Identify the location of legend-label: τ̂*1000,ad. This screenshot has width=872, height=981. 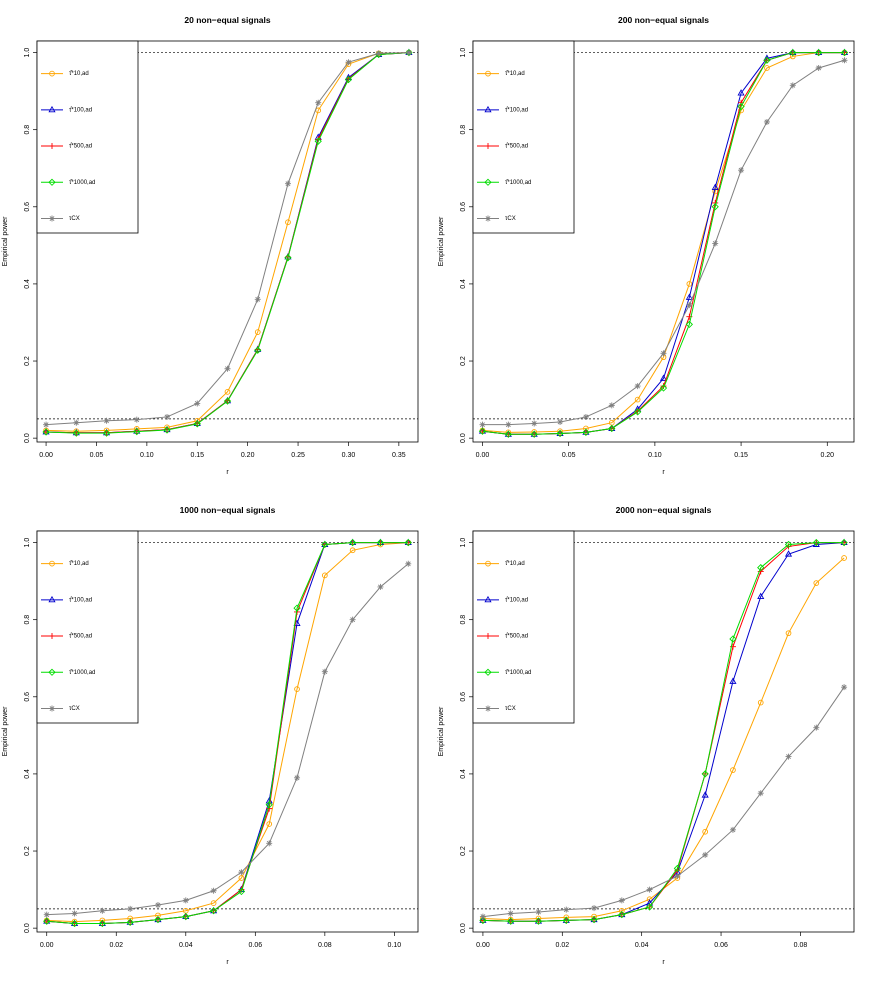
(82, 673).